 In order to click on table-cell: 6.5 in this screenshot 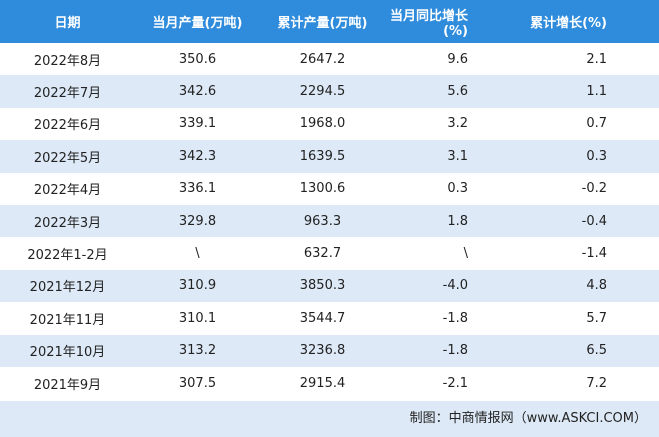, I will do `click(589, 350)`.